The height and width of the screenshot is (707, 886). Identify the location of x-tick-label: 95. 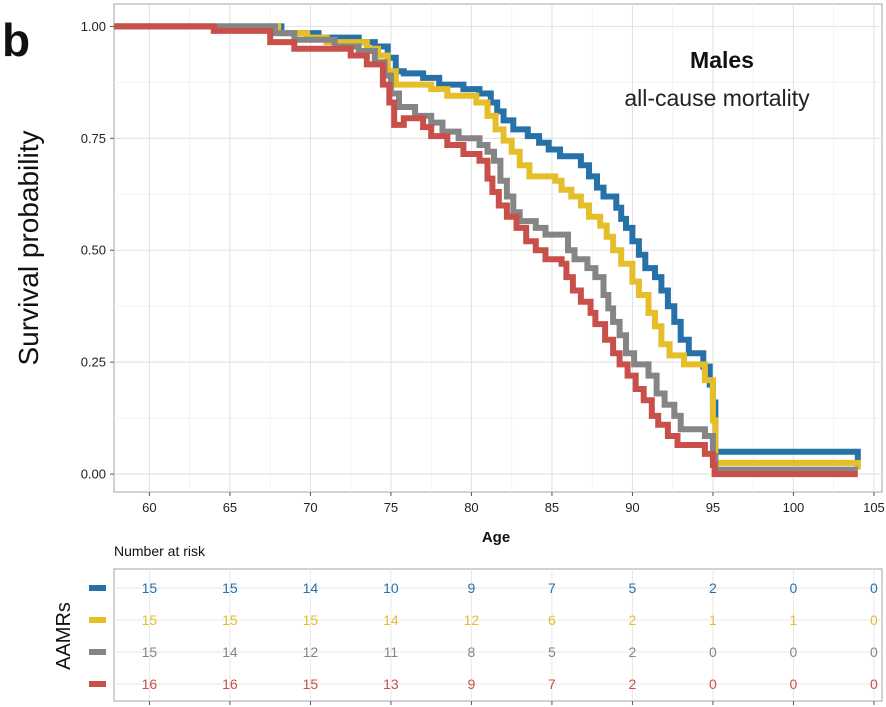
(713, 507).